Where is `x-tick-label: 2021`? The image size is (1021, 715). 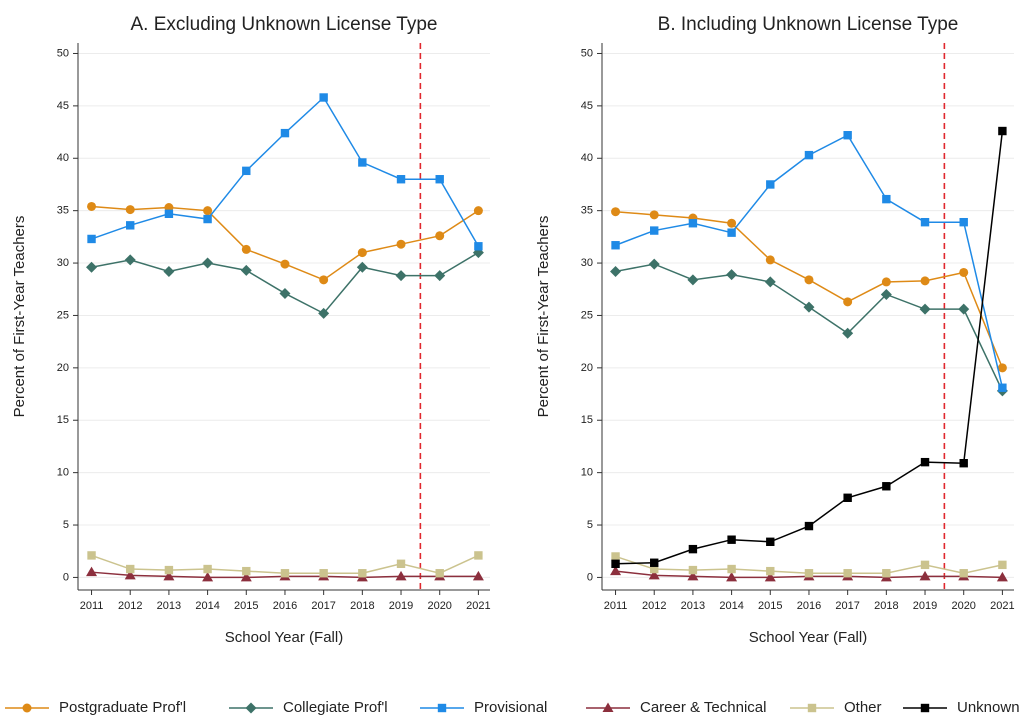 x-tick-label: 2021 is located at coordinates (1002, 606).